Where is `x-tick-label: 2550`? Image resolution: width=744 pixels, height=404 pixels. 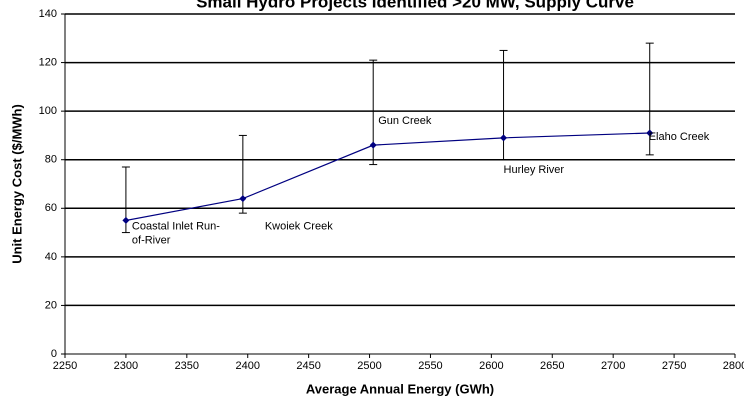
x-tick-label: 2550 is located at coordinates (430, 366).